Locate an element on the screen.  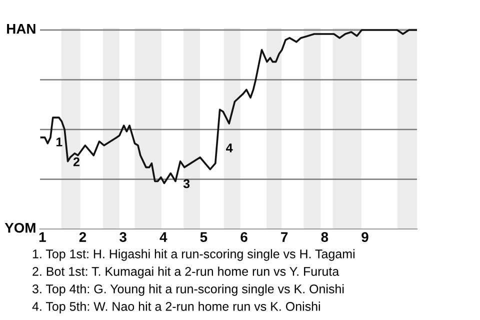
annotation: 3 is located at coordinates (186, 183).